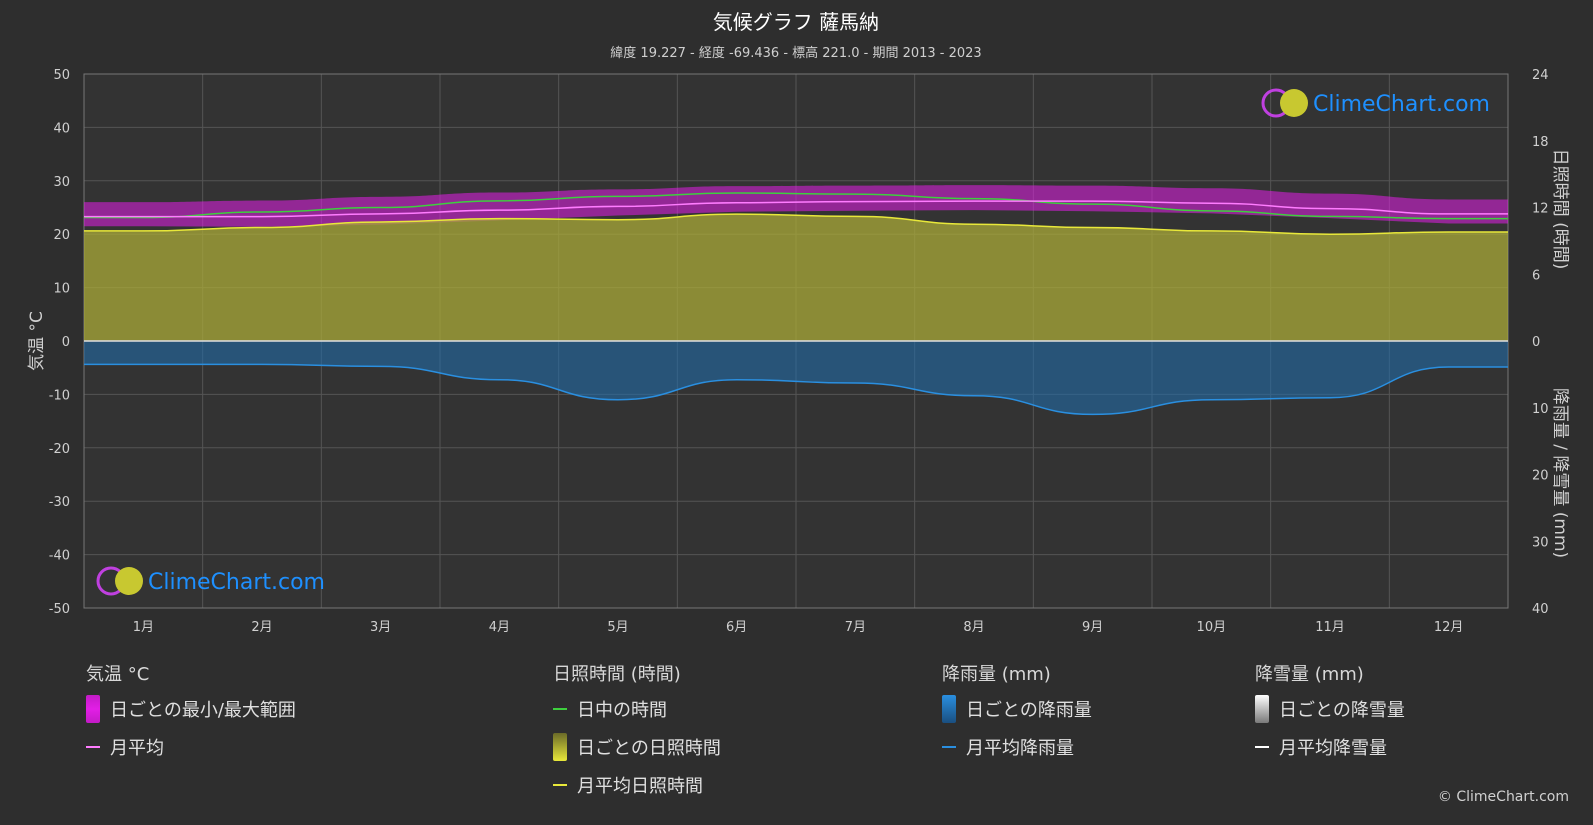 The image size is (1593, 825). I want to click on right-sunshine-tick-label: 0, so click(1536, 342).